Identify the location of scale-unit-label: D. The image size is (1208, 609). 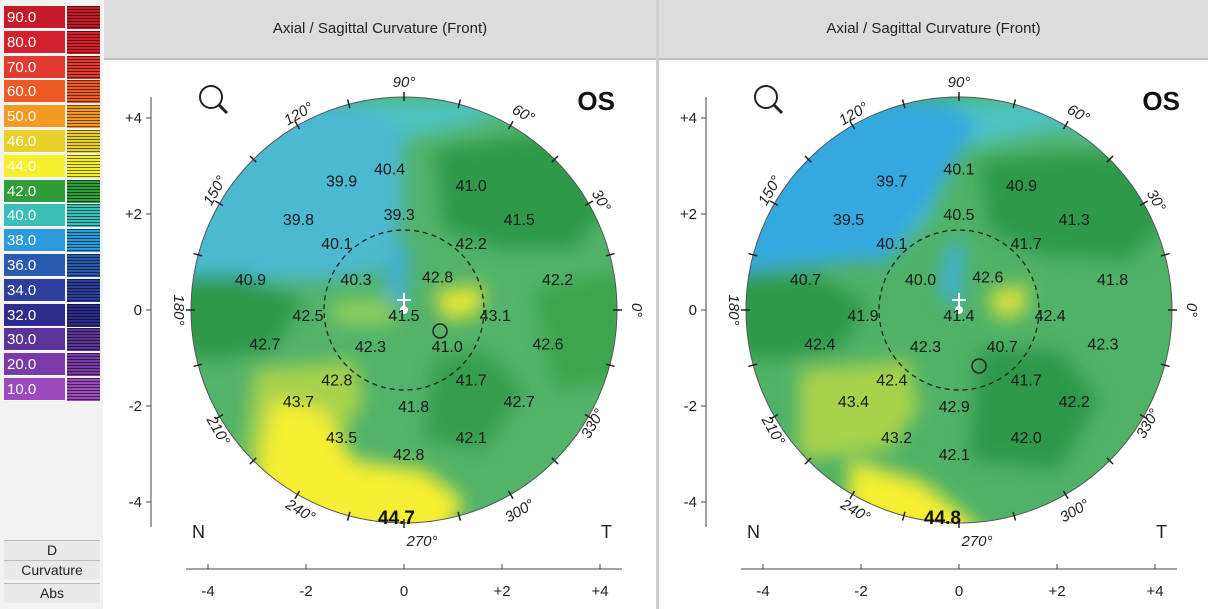
(52, 550).